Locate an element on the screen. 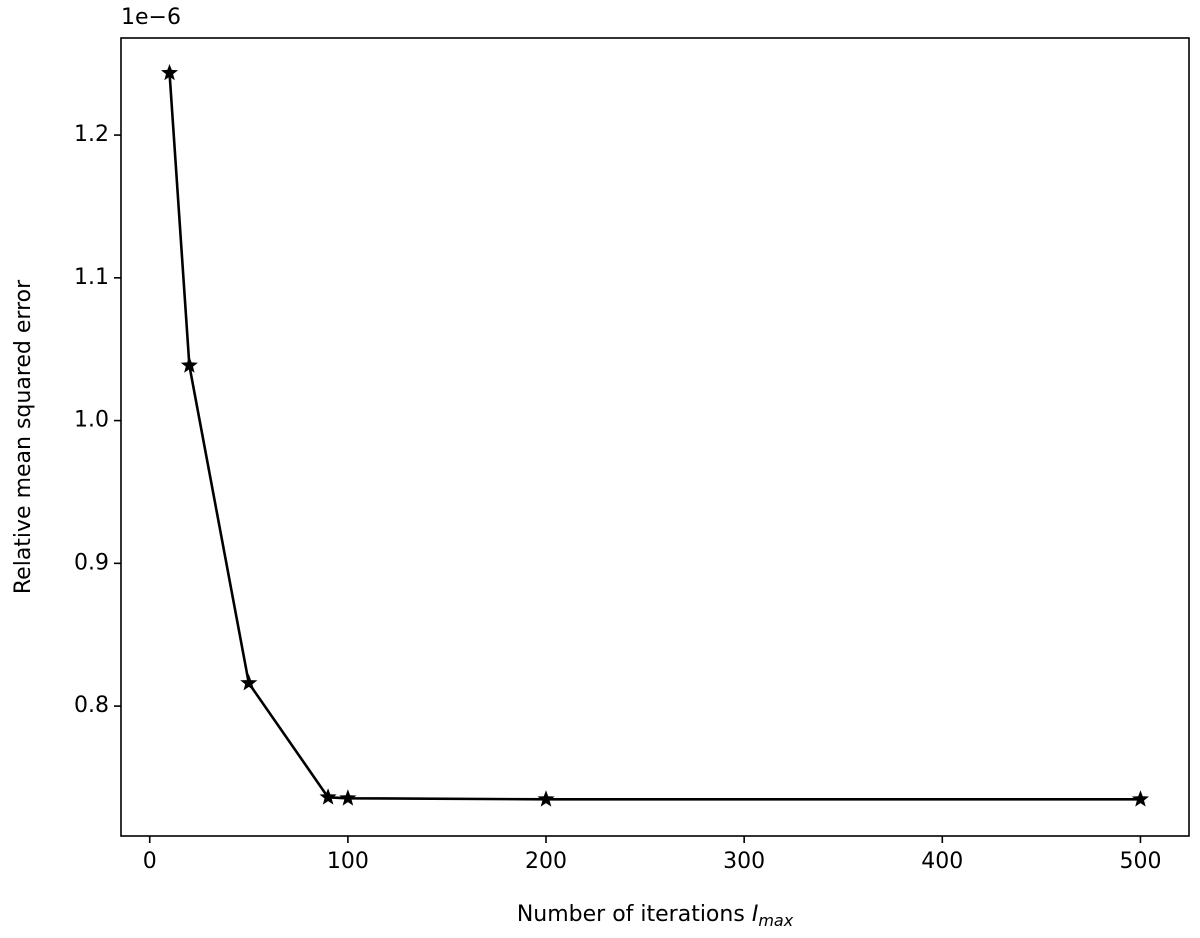 This screenshot has height=938, width=1200. y-tick-label: 1.2 is located at coordinates (91, 134).